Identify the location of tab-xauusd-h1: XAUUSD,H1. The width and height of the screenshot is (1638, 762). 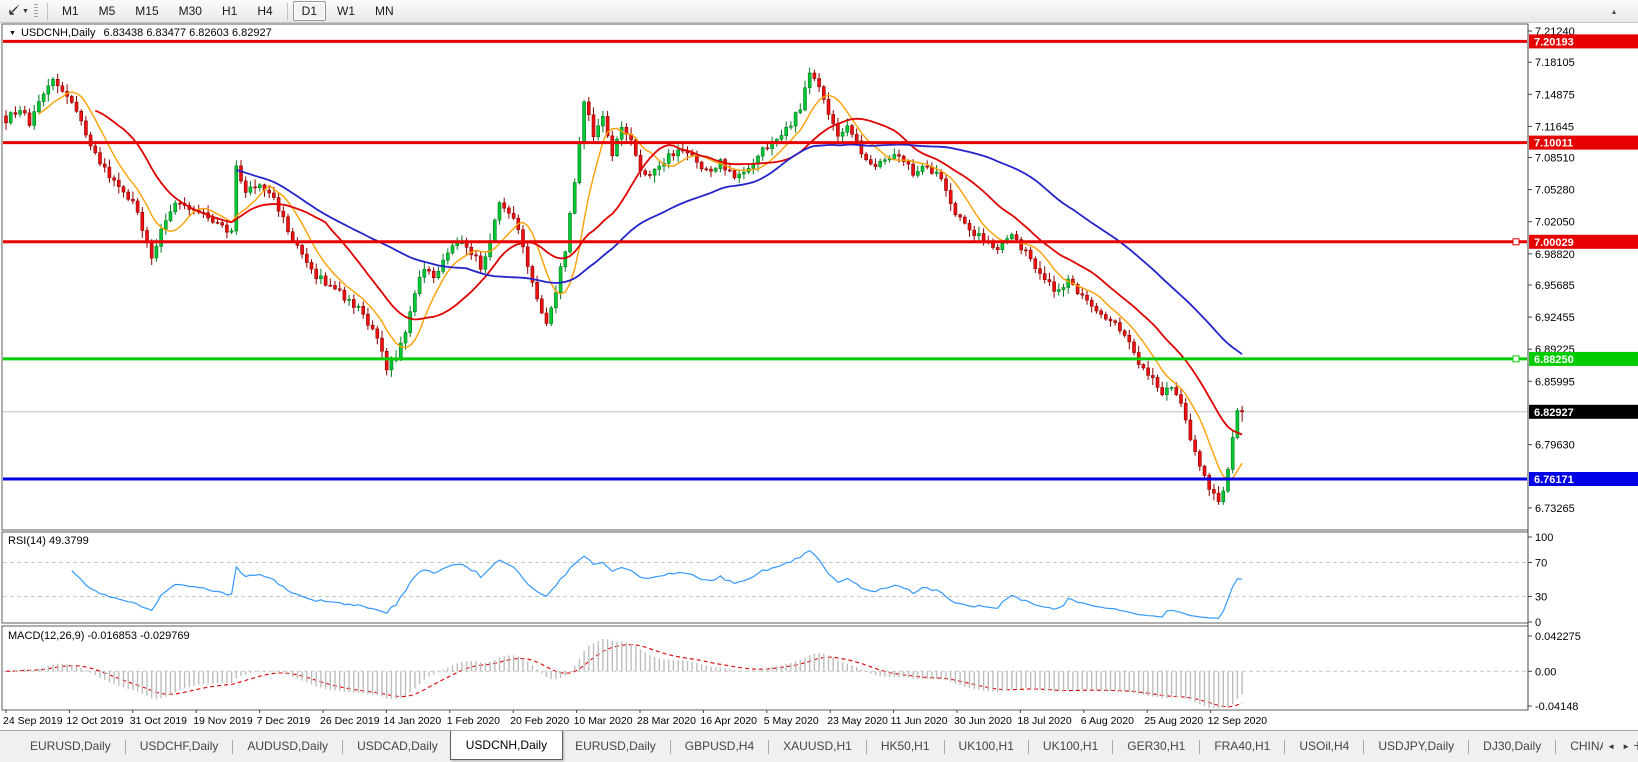
(817, 746).